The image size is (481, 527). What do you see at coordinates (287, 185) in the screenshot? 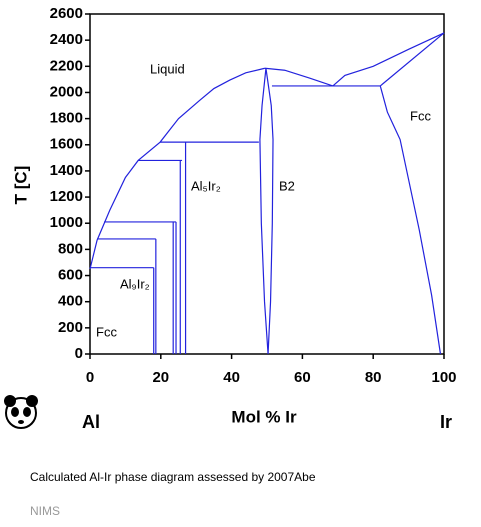
I see `phase-label: B2` at bounding box center [287, 185].